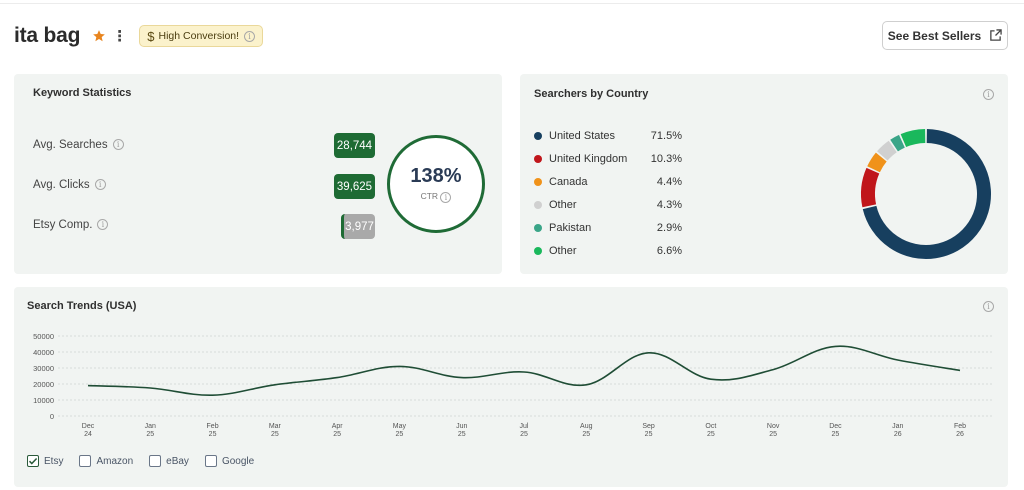 This screenshot has width=1024, height=490. What do you see at coordinates (934, 35) in the screenshot?
I see `see-best-sellers-label: See Best Sellers` at bounding box center [934, 35].